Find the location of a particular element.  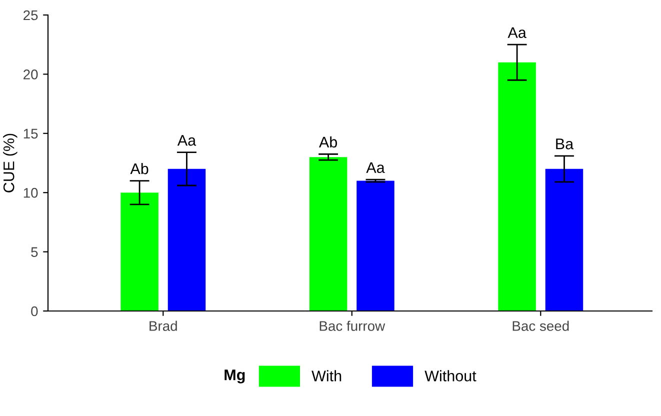

y-axis-title: CUE (%) is located at coordinates (10, 163).